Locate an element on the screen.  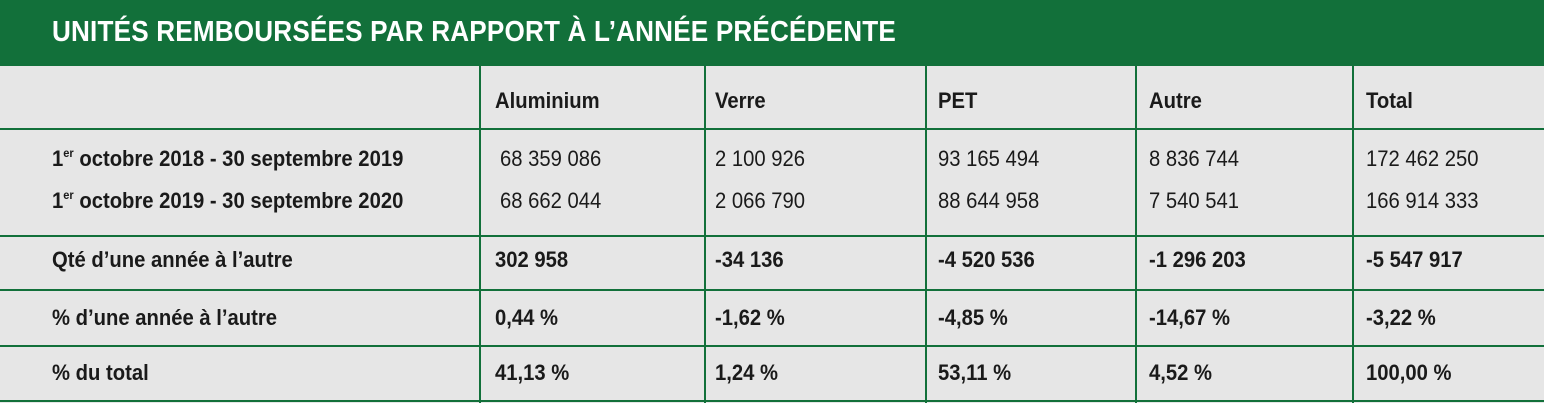
table-cell: 302 958 is located at coordinates (532, 259).